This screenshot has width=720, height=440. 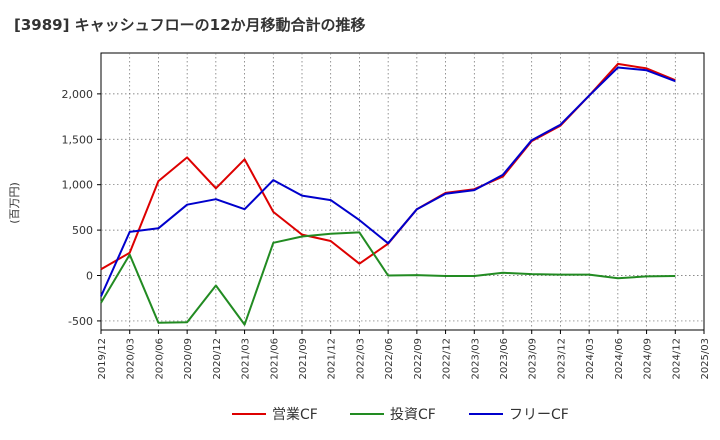 What do you see at coordinates (533, 359) in the screenshot?
I see `x-tick-label: 2023/09` at bounding box center [533, 359].